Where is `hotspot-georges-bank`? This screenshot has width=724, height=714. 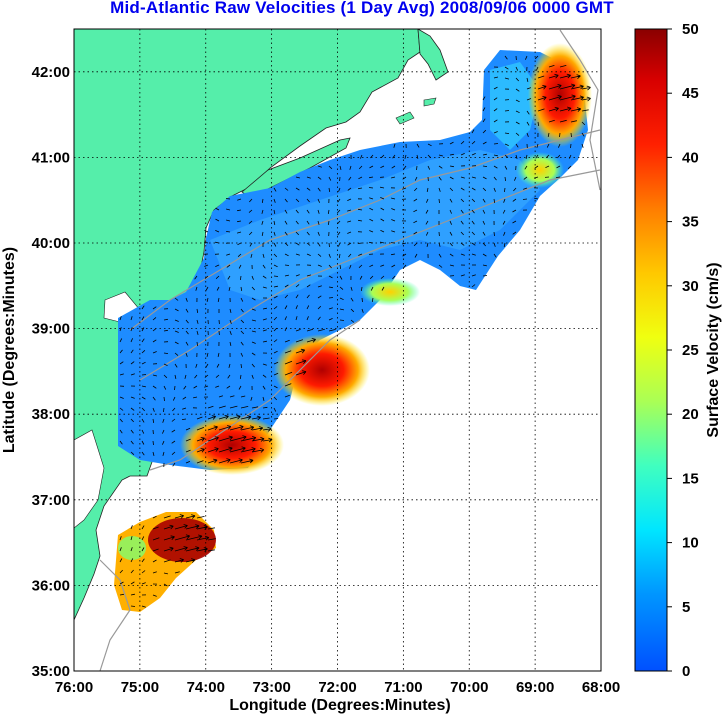
hotspot-georges-bank is located at coordinates (560, 95).